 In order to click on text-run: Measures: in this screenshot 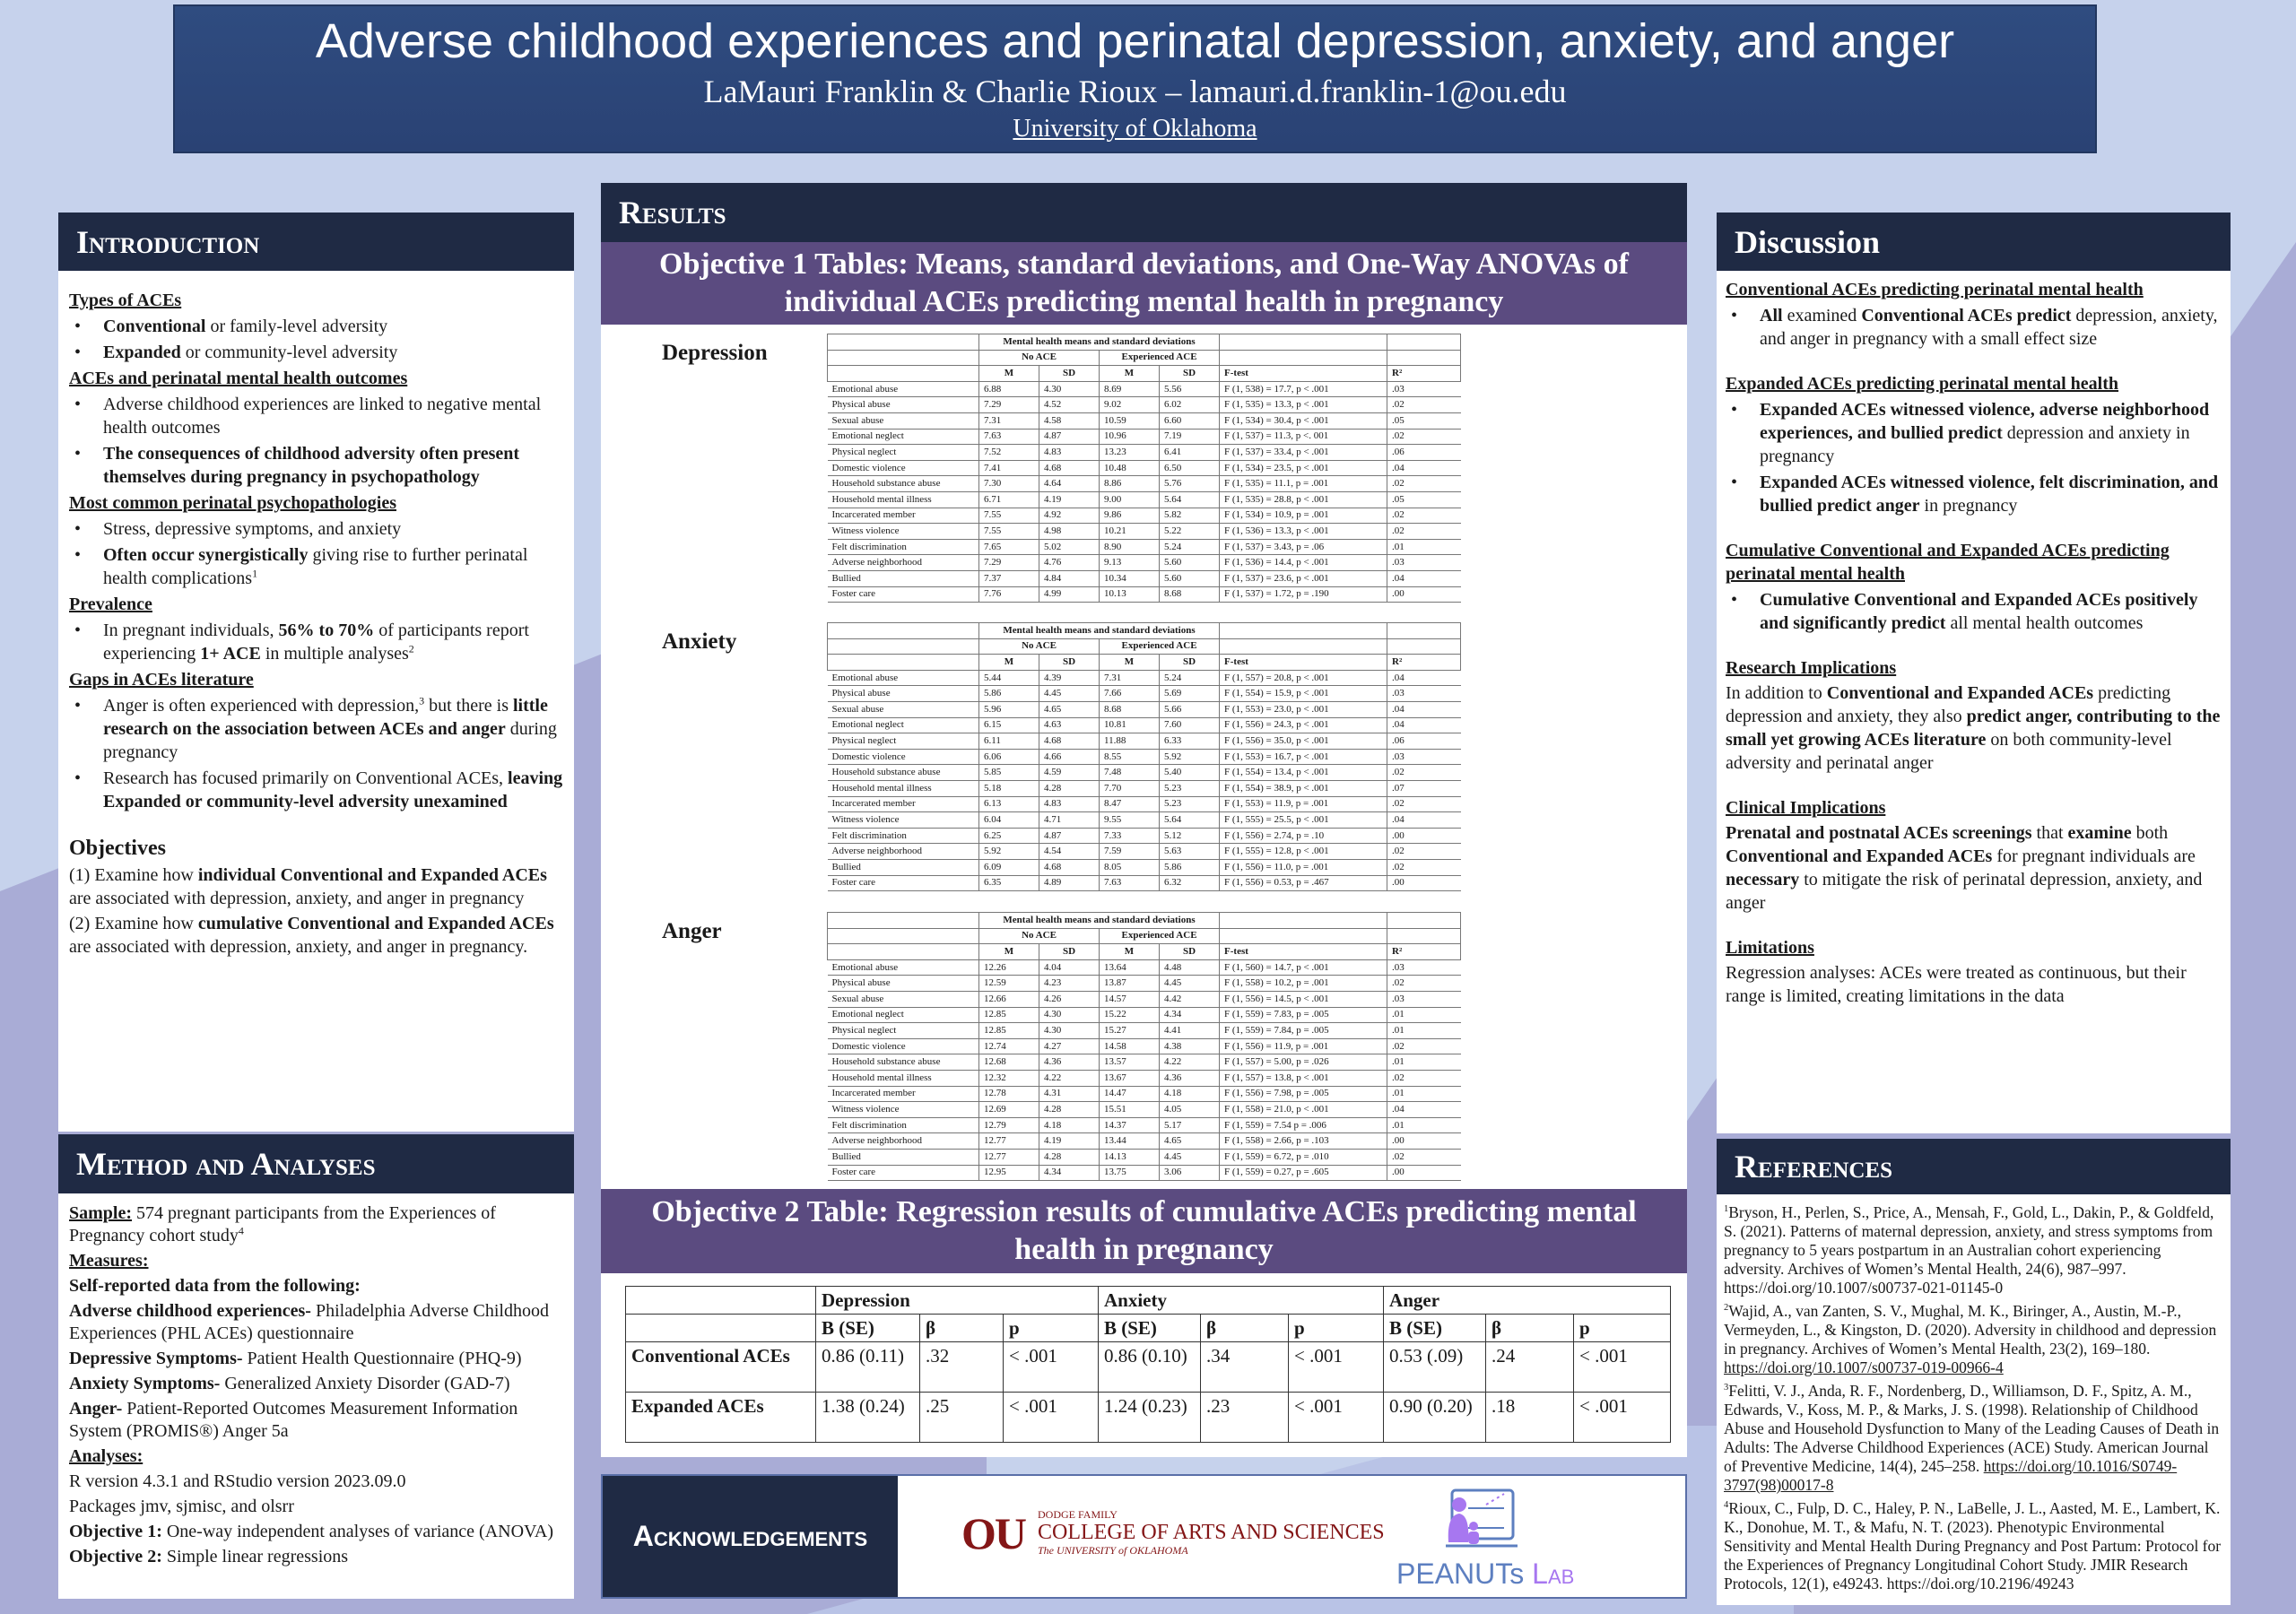, I will do `click(109, 1261)`.